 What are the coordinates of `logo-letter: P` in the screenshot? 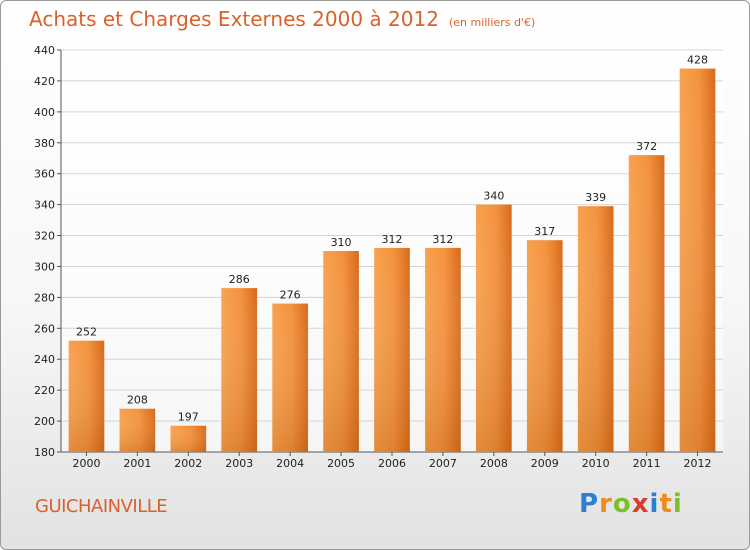 It's located at (589, 504).